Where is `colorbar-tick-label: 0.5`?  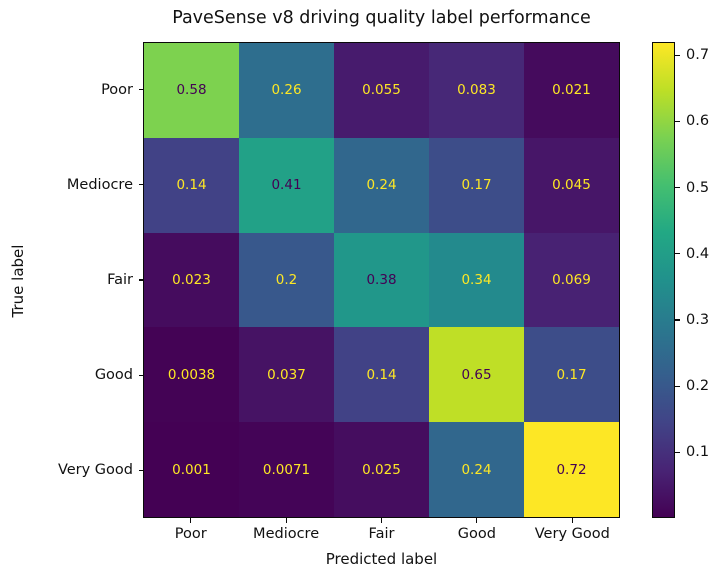 colorbar-tick-label: 0.5 is located at coordinates (698, 187).